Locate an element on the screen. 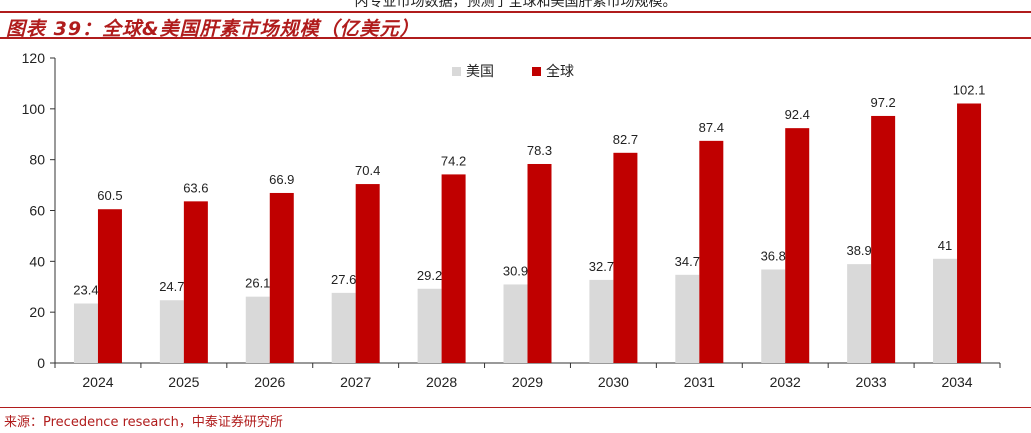  data-label-global: 102.1 is located at coordinates (969, 89).